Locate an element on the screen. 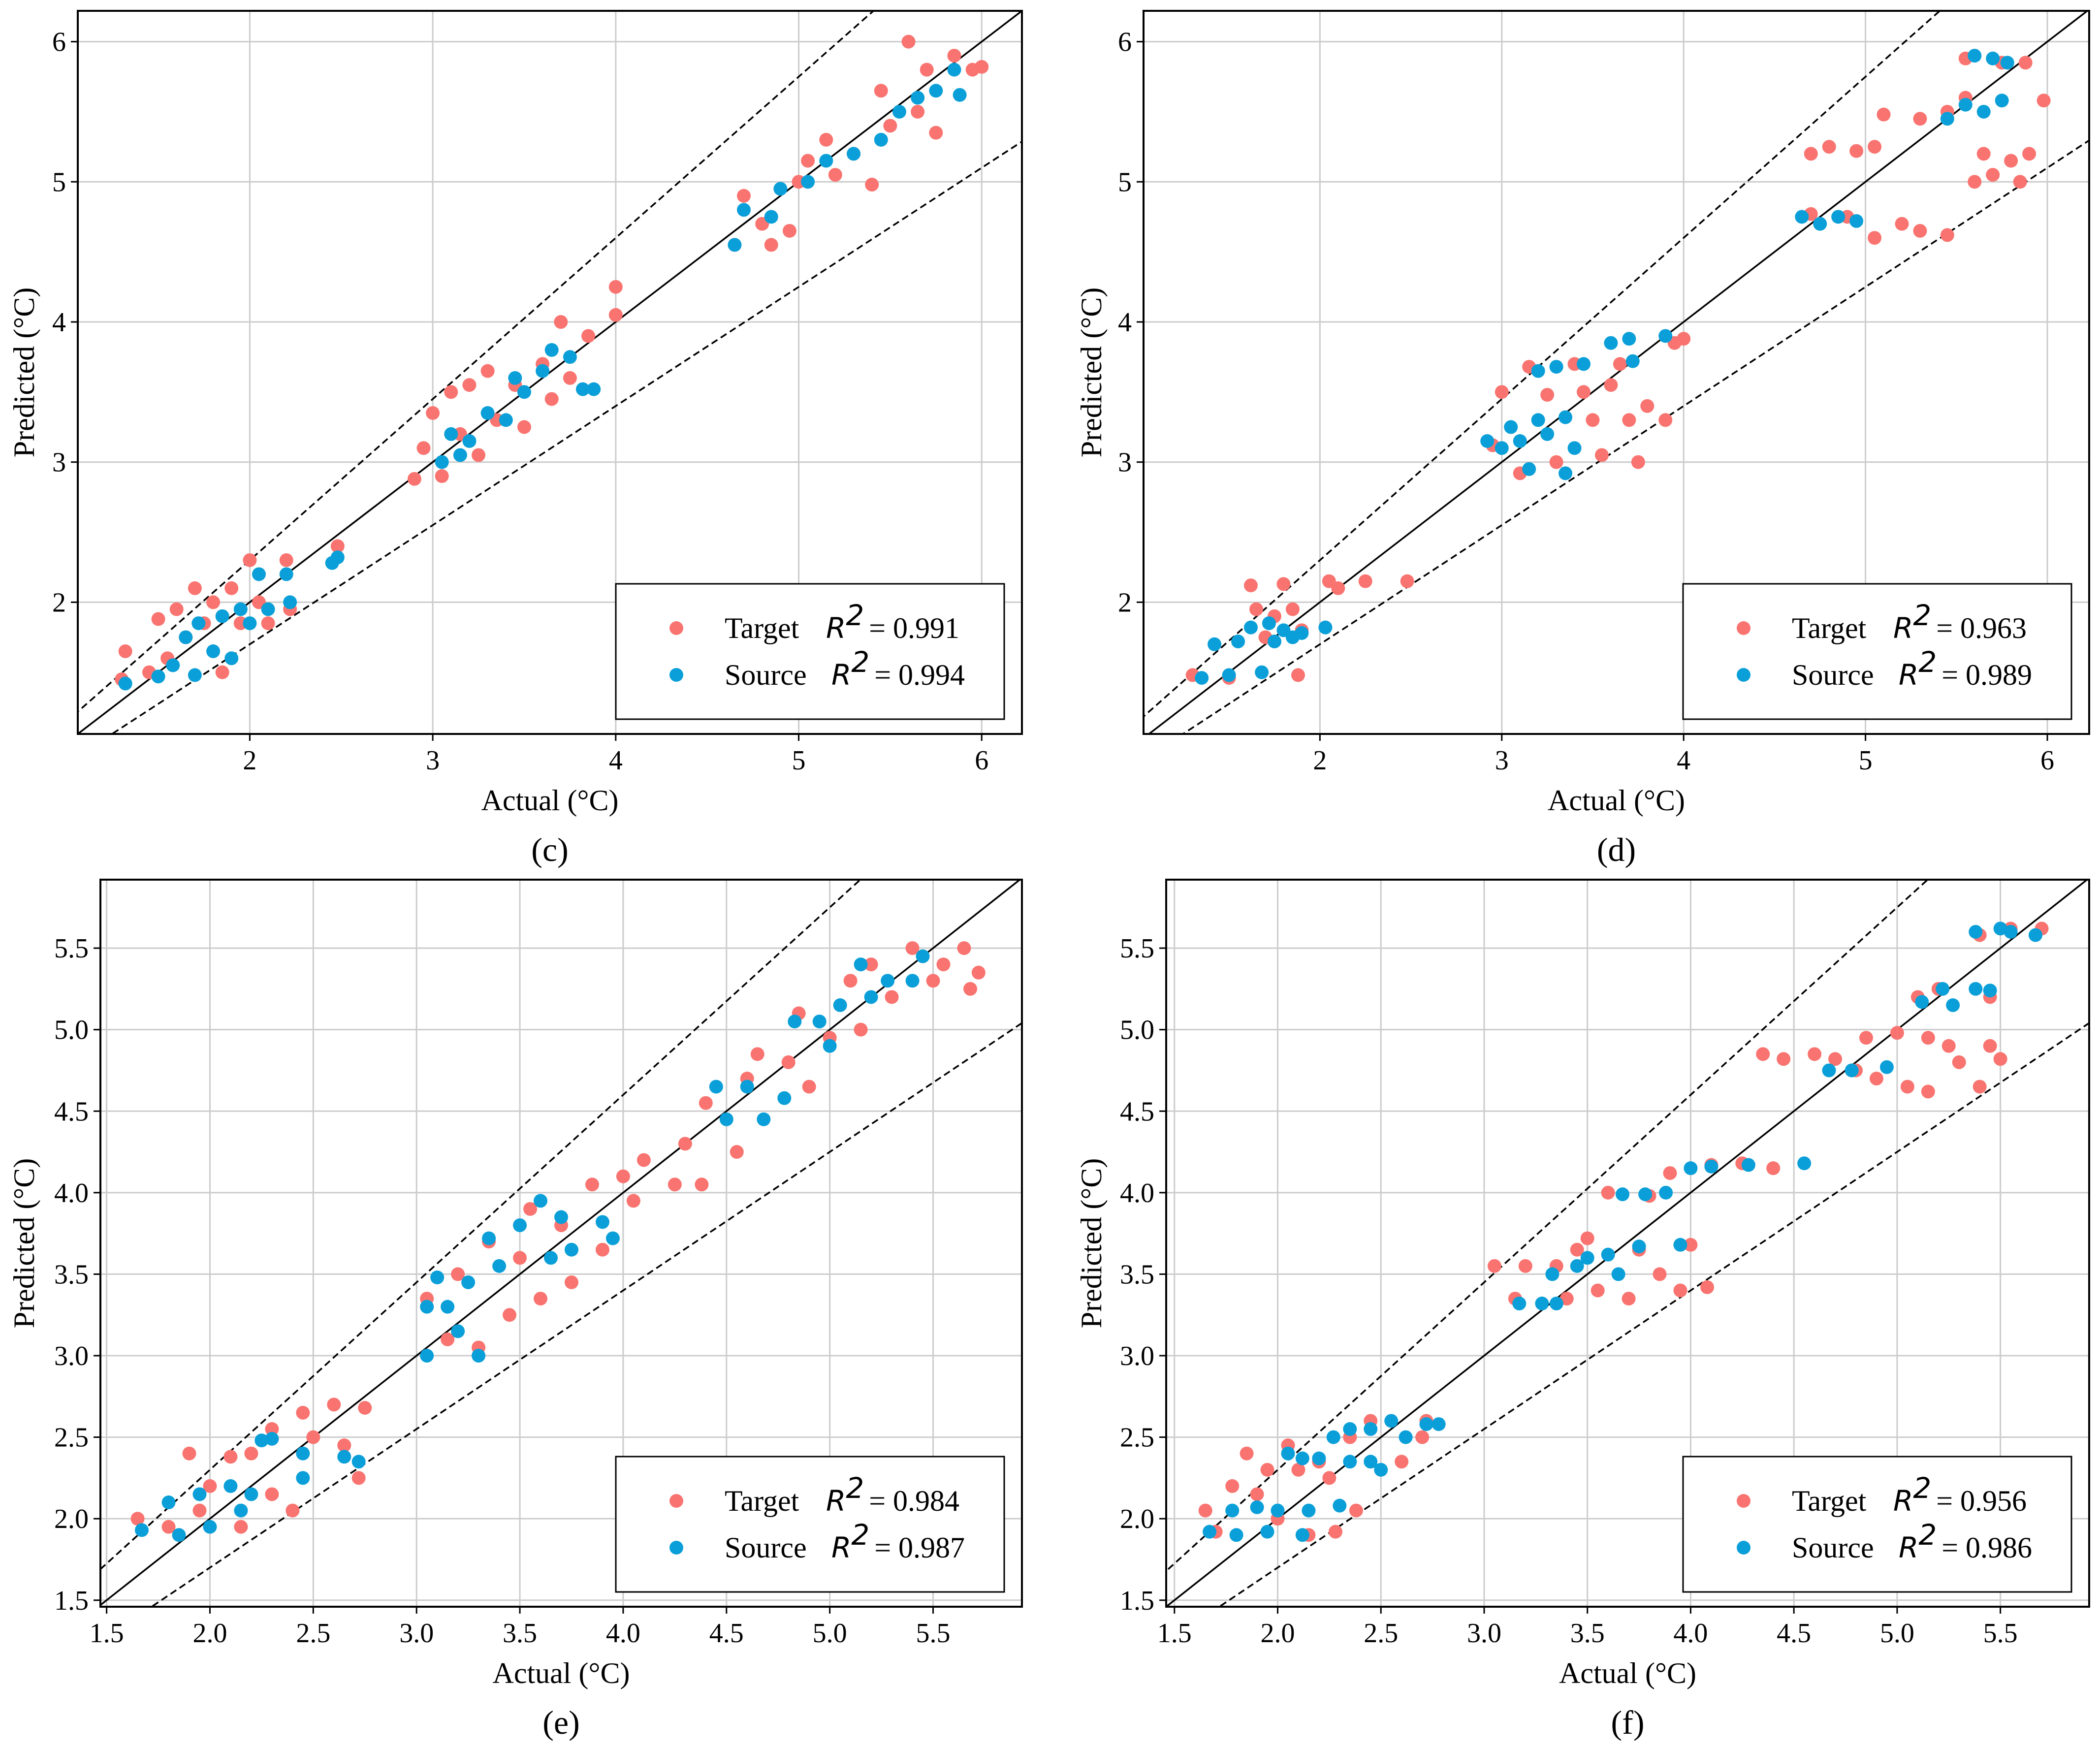  legend-marker-source is located at coordinates (1744, 675).